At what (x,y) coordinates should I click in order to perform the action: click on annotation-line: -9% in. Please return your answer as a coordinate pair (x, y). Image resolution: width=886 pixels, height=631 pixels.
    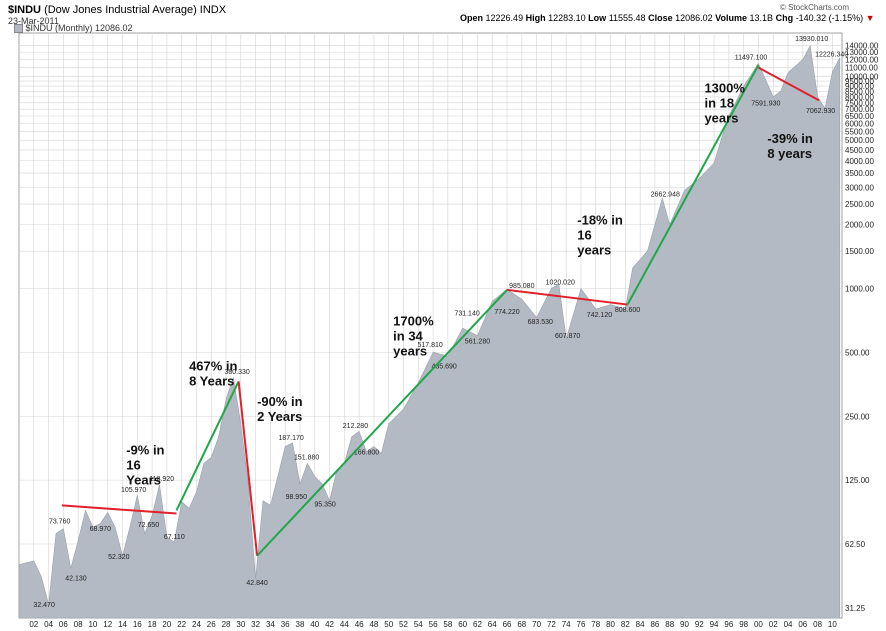
    Looking at the image, I should click on (145, 450).